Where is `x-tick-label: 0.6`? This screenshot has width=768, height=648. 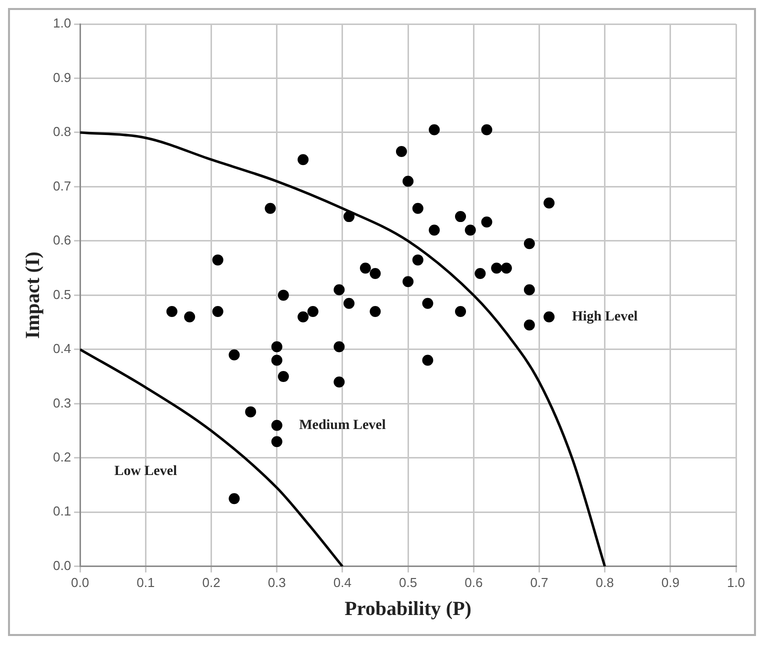 x-tick-label: 0.6 is located at coordinates (473, 582).